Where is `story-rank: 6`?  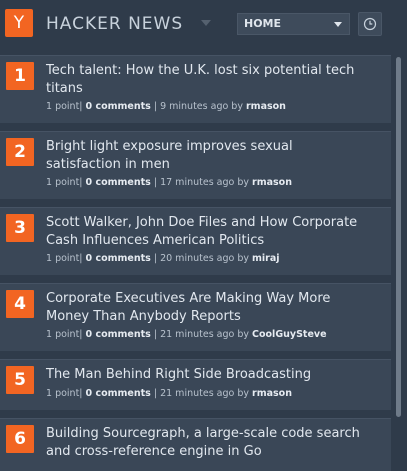 story-rank: 6 is located at coordinates (20, 439).